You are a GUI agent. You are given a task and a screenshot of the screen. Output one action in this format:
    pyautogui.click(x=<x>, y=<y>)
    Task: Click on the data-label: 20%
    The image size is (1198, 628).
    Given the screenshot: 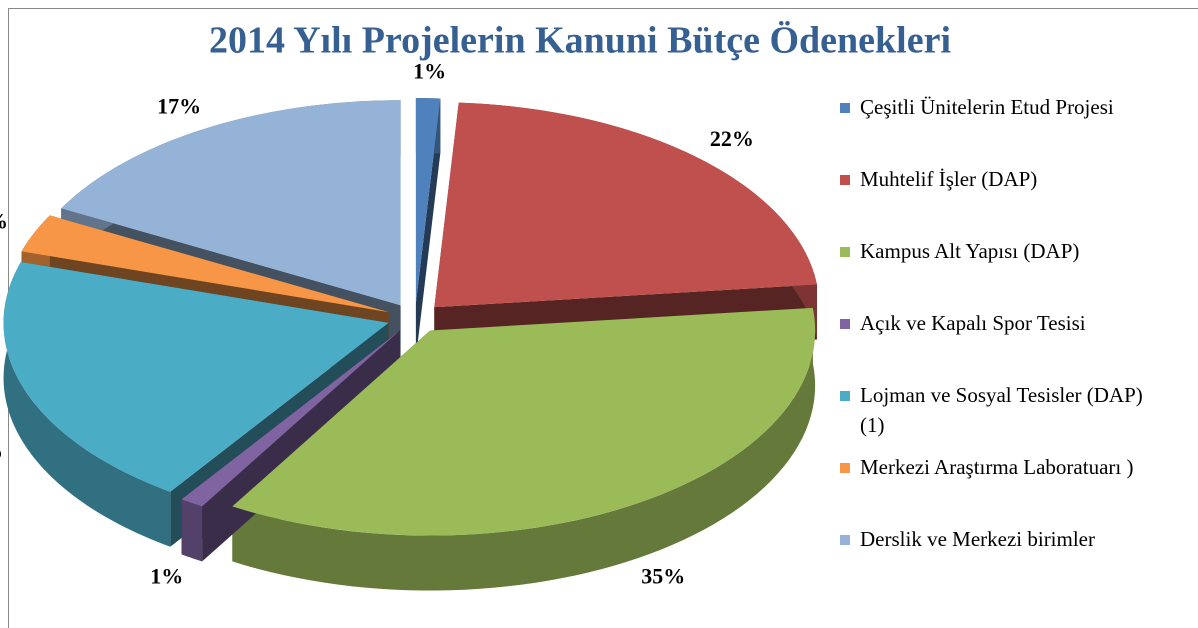 What is the action you would take?
    pyautogui.click(x=1, y=450)
    